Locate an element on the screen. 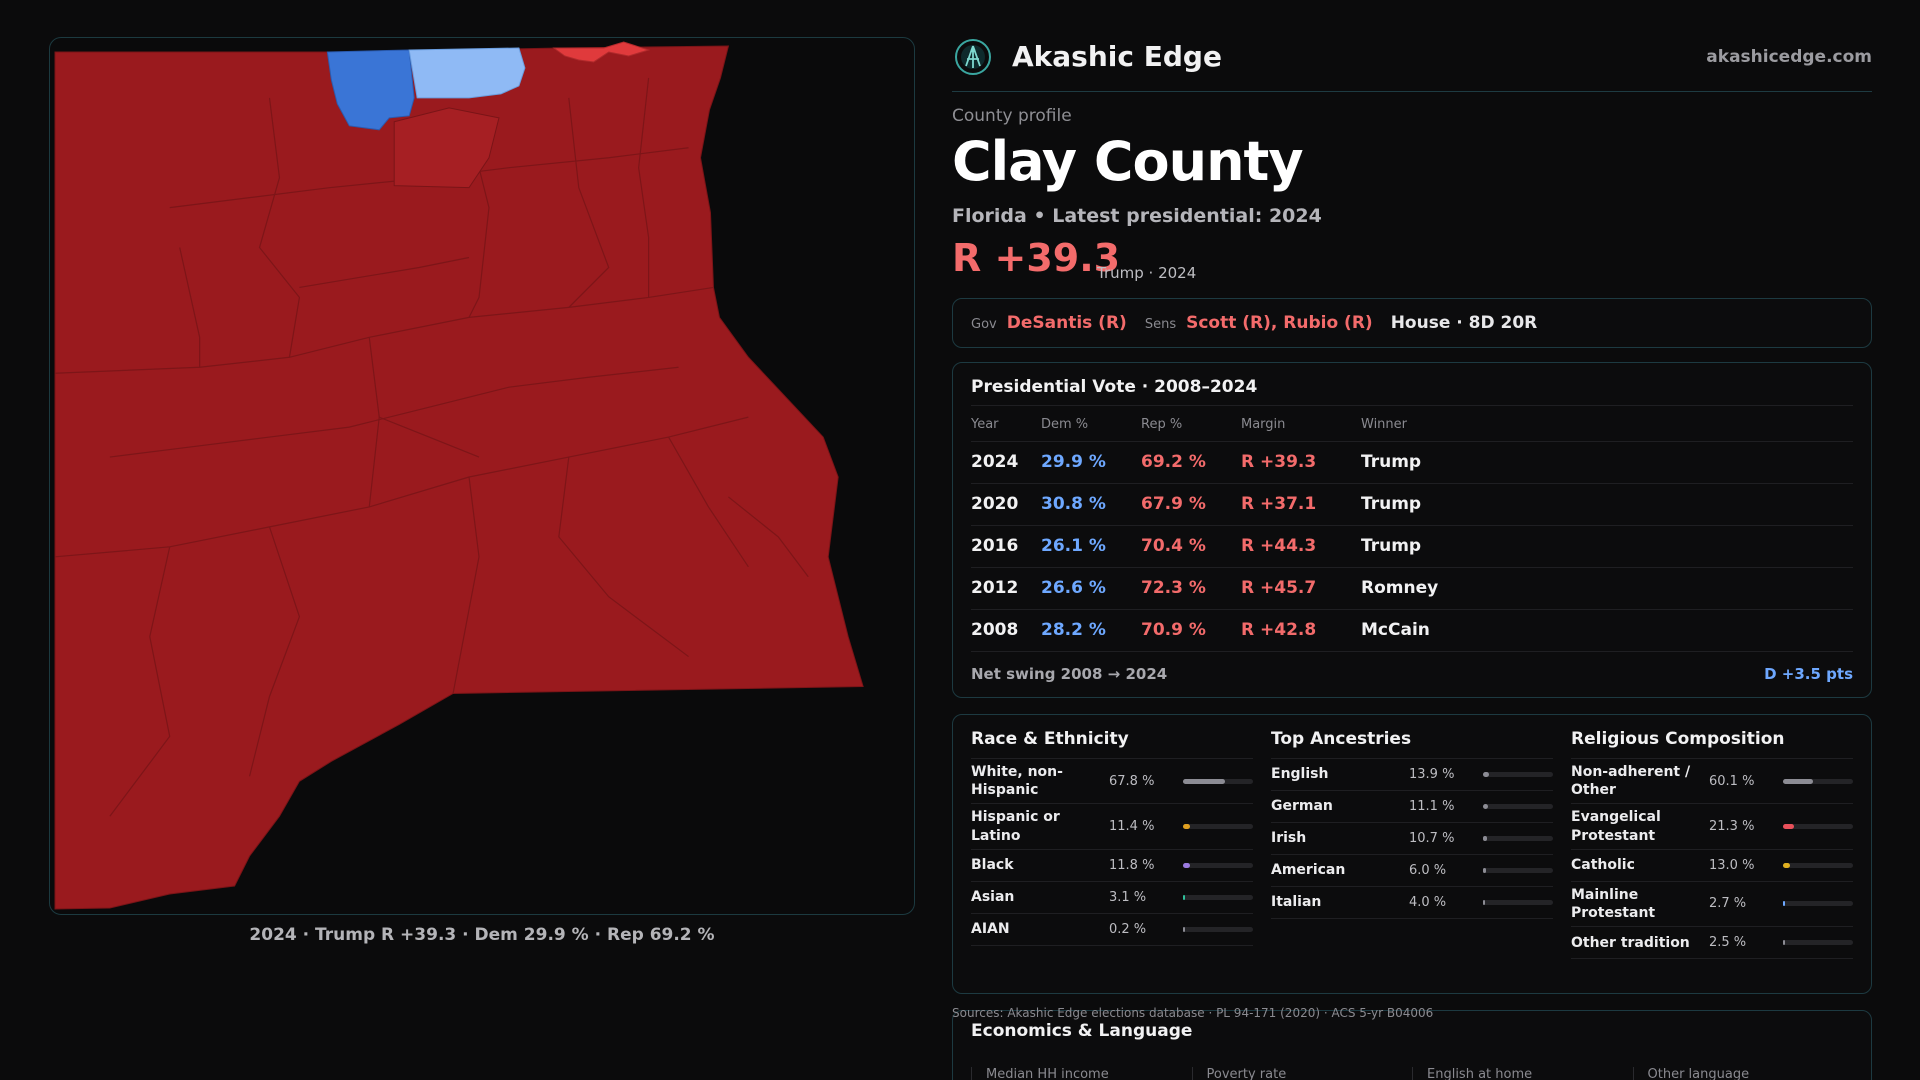 The height and width of the screenshot is (1080, 1920). race-item-pct: 11.4 % is located at coordinates (1132, 827).